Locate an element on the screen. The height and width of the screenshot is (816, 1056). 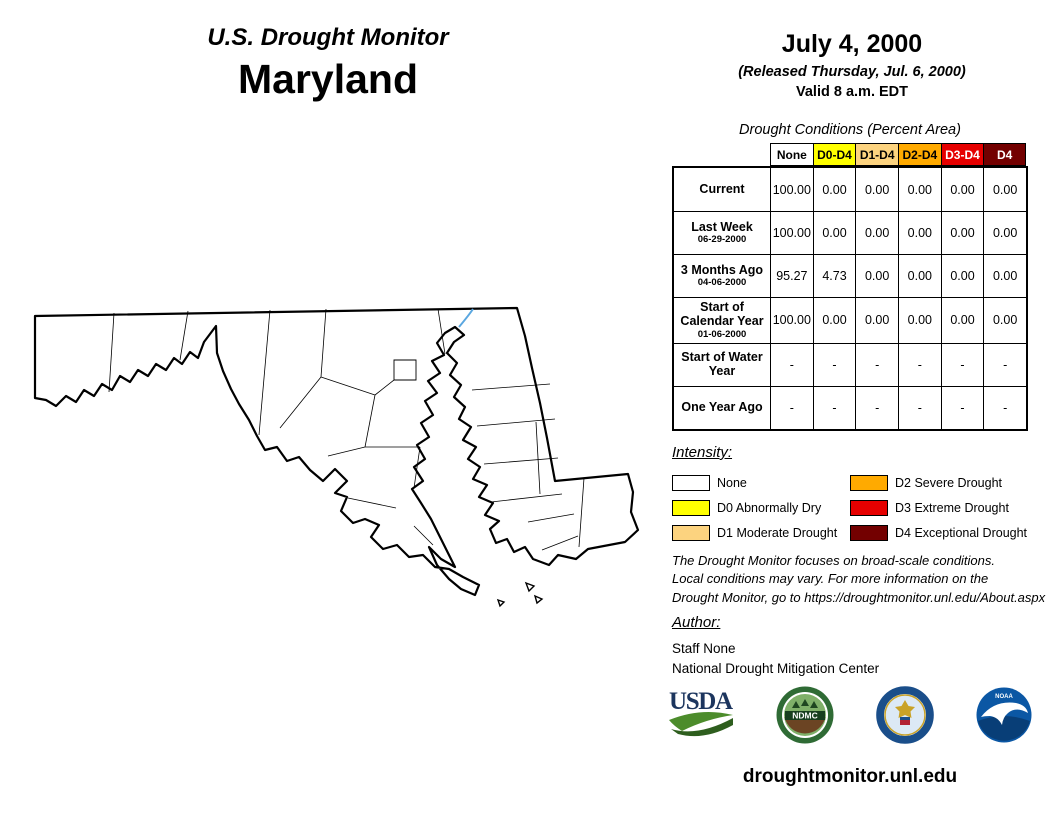
value-cell: 4.73 is located at coordinates (834, 276).